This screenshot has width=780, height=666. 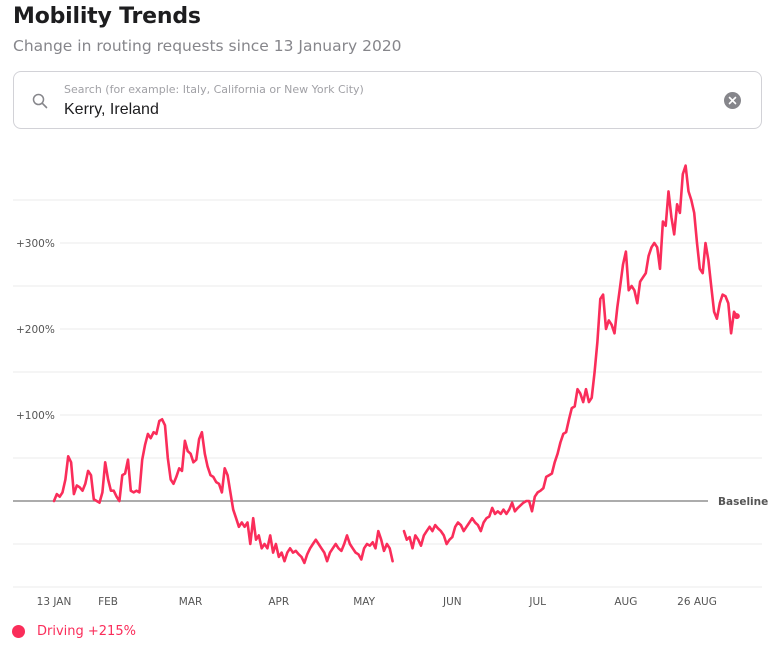 What do you see at coordinates (736, 316) in the screenshot?
I see `driving-end-point` at bounding box center [736, 316].